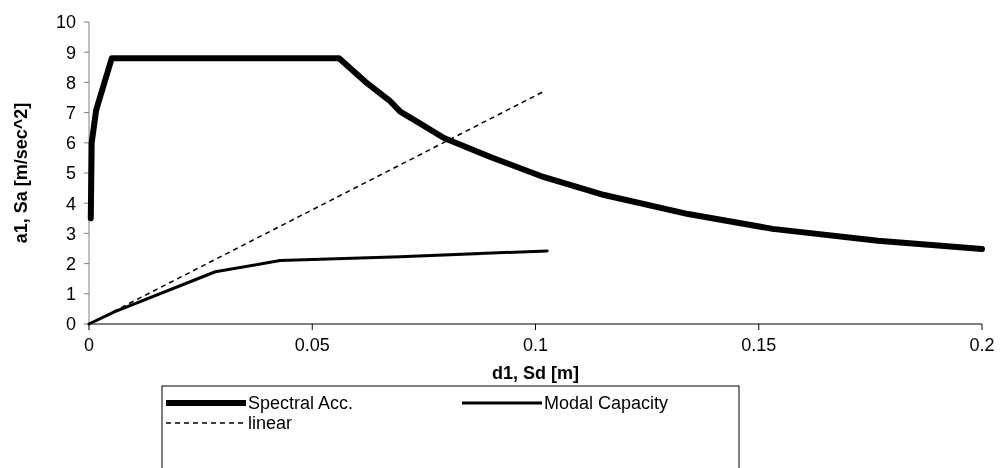  Describe the element at coordinates (535, 373) in the screenshot. I see `x-axis-title: d1, Sd [m]` at that location.